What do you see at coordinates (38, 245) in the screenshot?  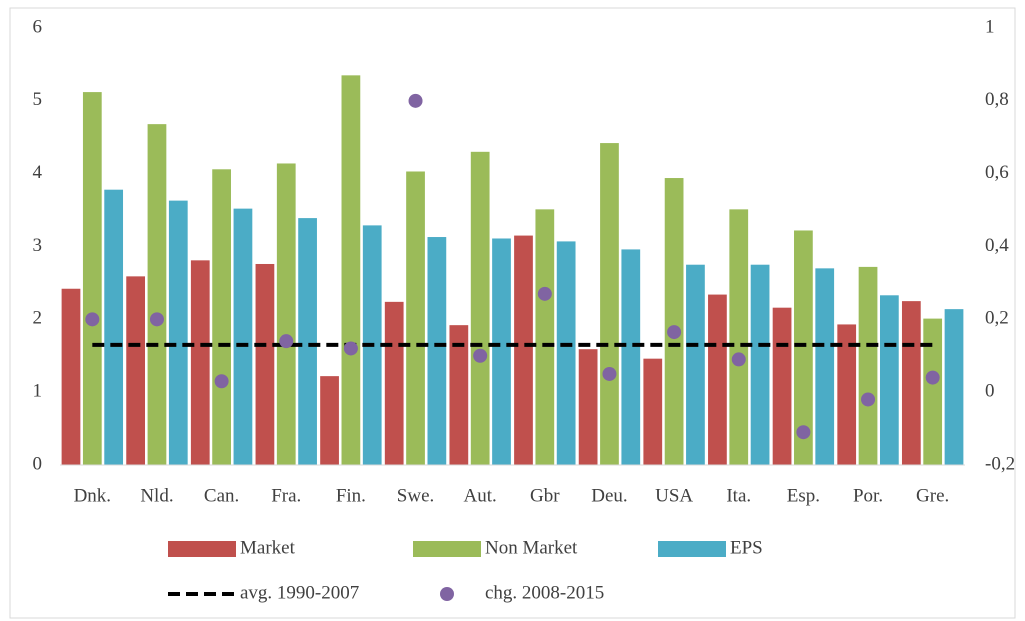 I see `y-tick-label: 3` at bounding box center [38, 245].